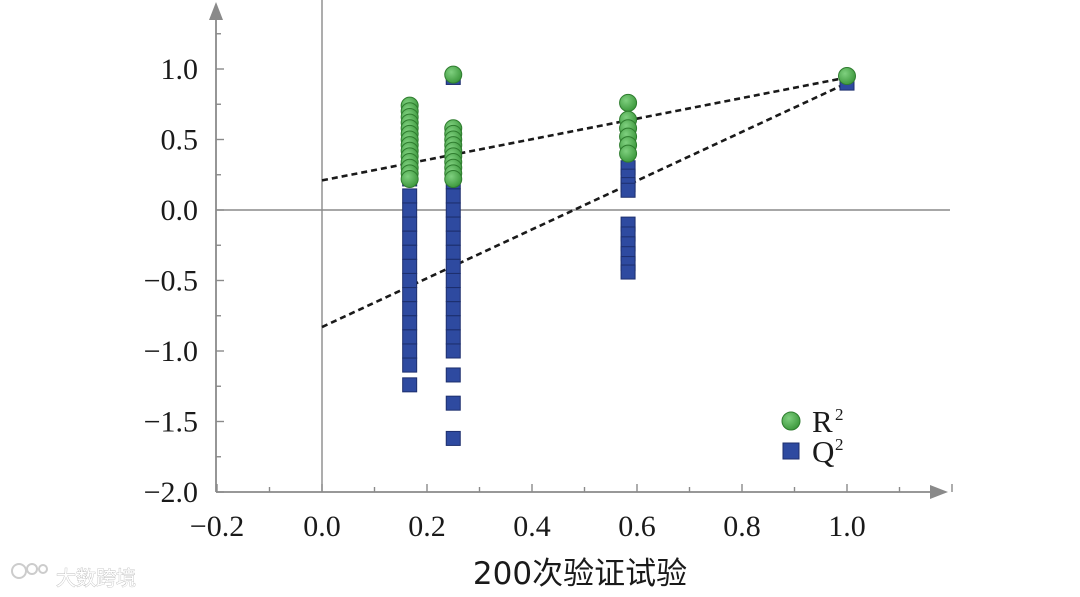 The height and width of the screenshot is (597, 1080). What do you see at coordinates (427, 526) in the screenshot?
I see `x-tick-label: 0.2` at bounding box center [427, 526].